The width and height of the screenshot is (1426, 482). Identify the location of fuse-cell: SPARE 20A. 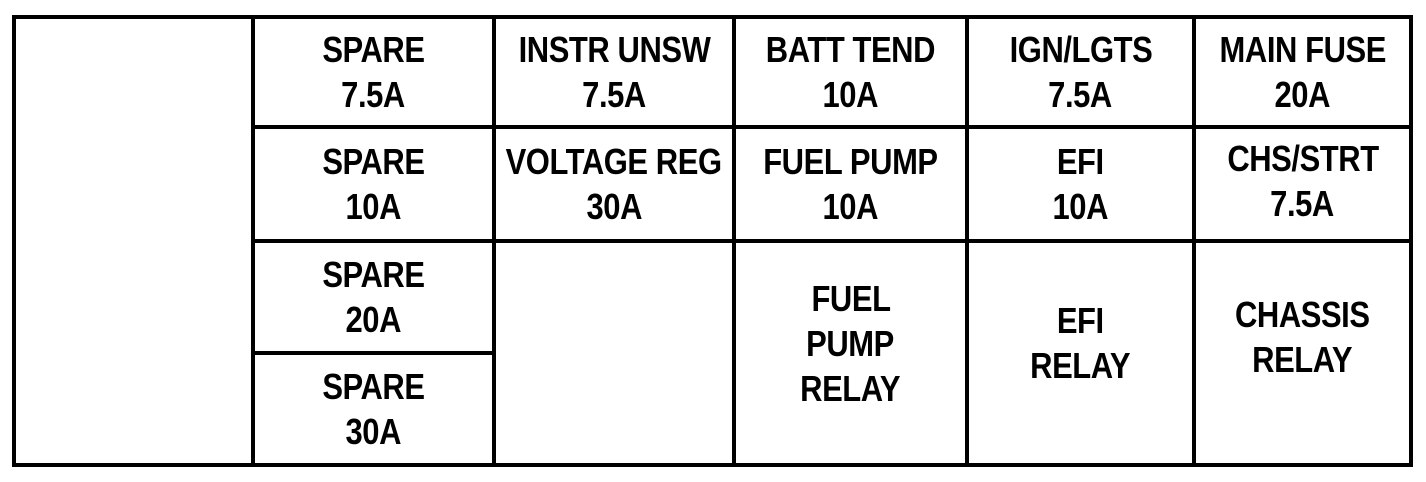
(373, 297).